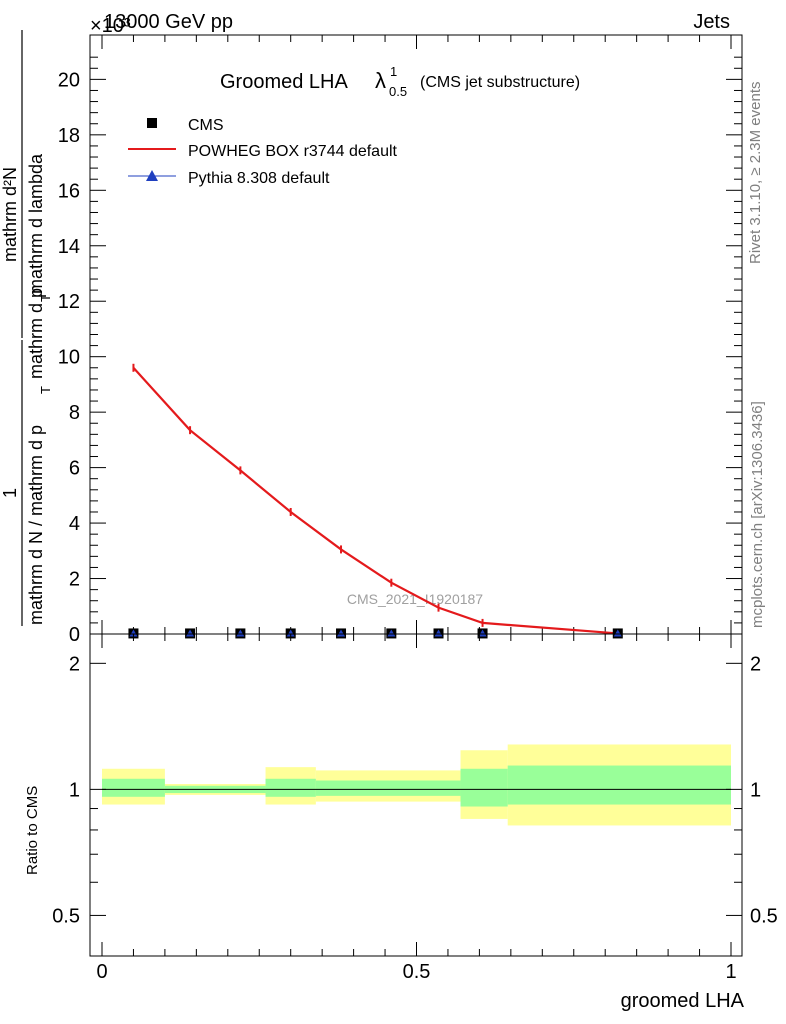 This screenshot has width=786, height=1024. I want to click on legend-cms-marker, so click(152, 123).